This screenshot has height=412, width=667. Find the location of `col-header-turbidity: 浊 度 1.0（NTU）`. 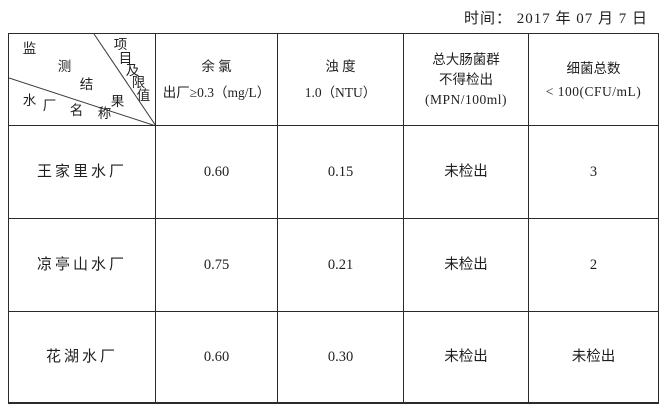

col-header-turbidity: 浊 度 1.0（NTU） is located at coordinates (341, 80).